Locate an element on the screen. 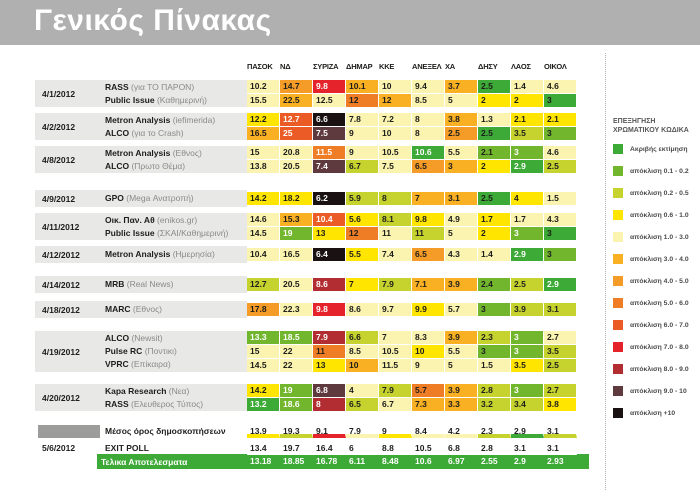 This screenshot has height=496, width=700. legend-label: απόκλιση 4.0 - 5.0 is located at coordinates (659, 281).